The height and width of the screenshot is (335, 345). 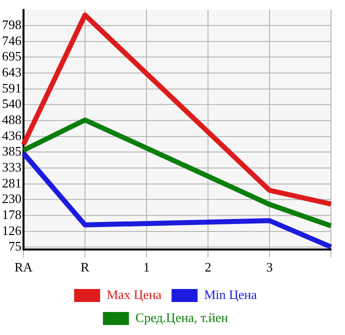 What do you see at coordinates (134, 294) in the screenshot?
I see `legend-label: Max Цена` at bounding box center [134, 294].